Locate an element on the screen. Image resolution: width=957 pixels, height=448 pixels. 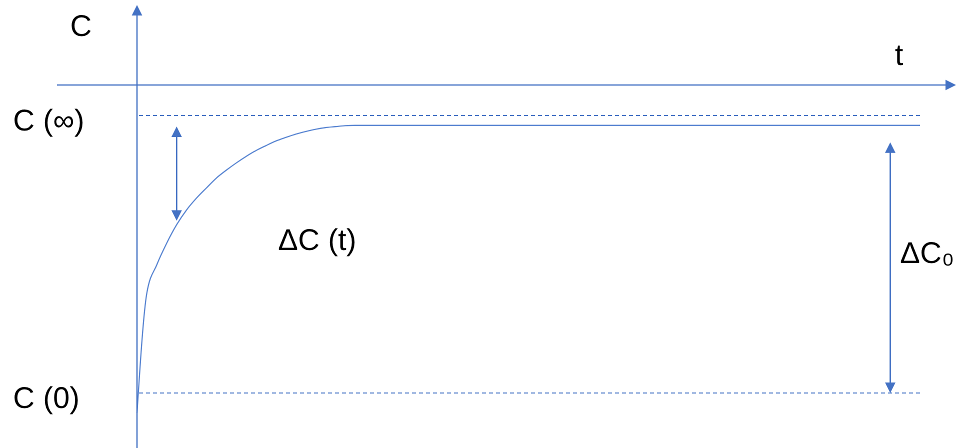
y-axis-title: C is located at coordinates (81, 26).